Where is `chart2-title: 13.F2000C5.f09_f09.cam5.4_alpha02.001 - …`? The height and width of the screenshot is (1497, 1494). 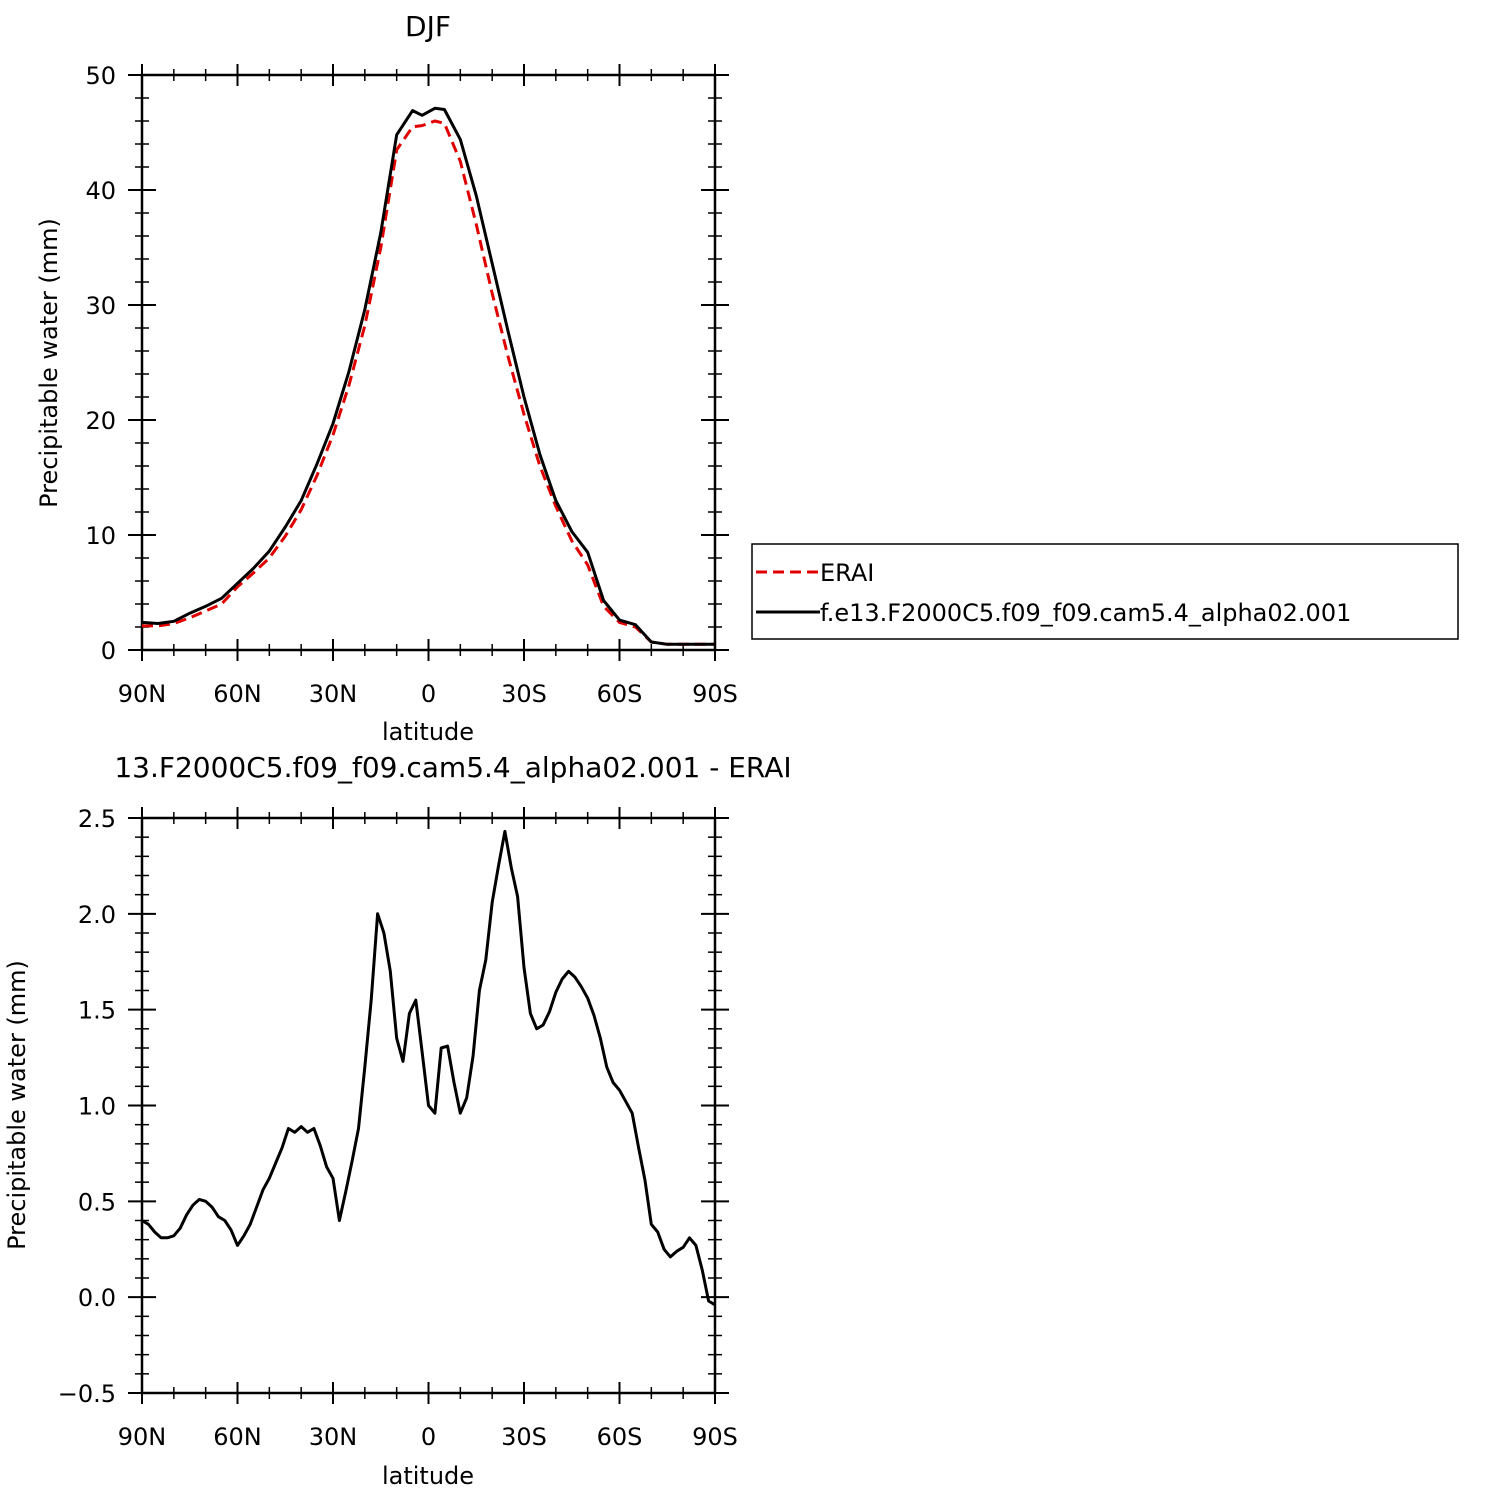 chart2-title: 13.F2000C5.f09_f09.cam5.4_alpha02.001 - … is located at coordinates (452, 767).